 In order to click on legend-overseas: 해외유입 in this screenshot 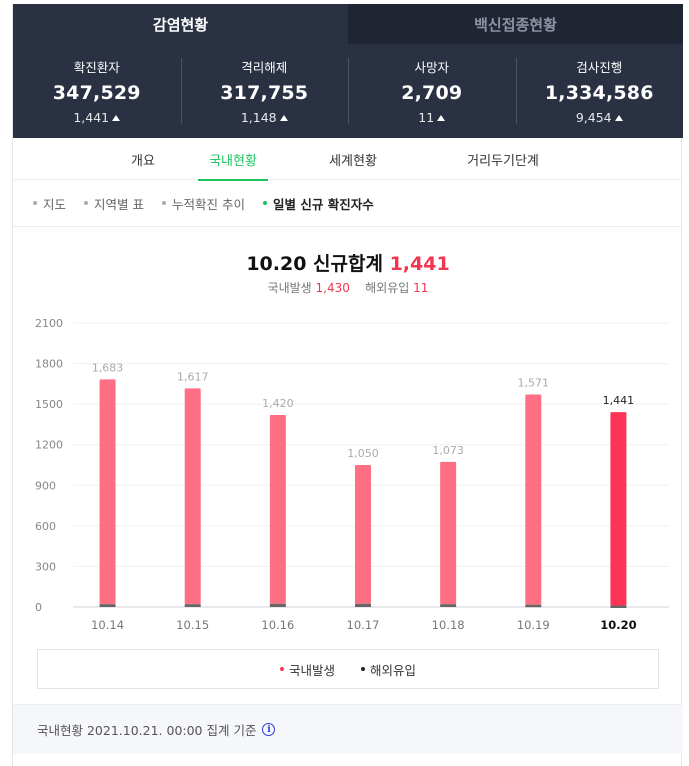, I will do `click(388, 669)`.